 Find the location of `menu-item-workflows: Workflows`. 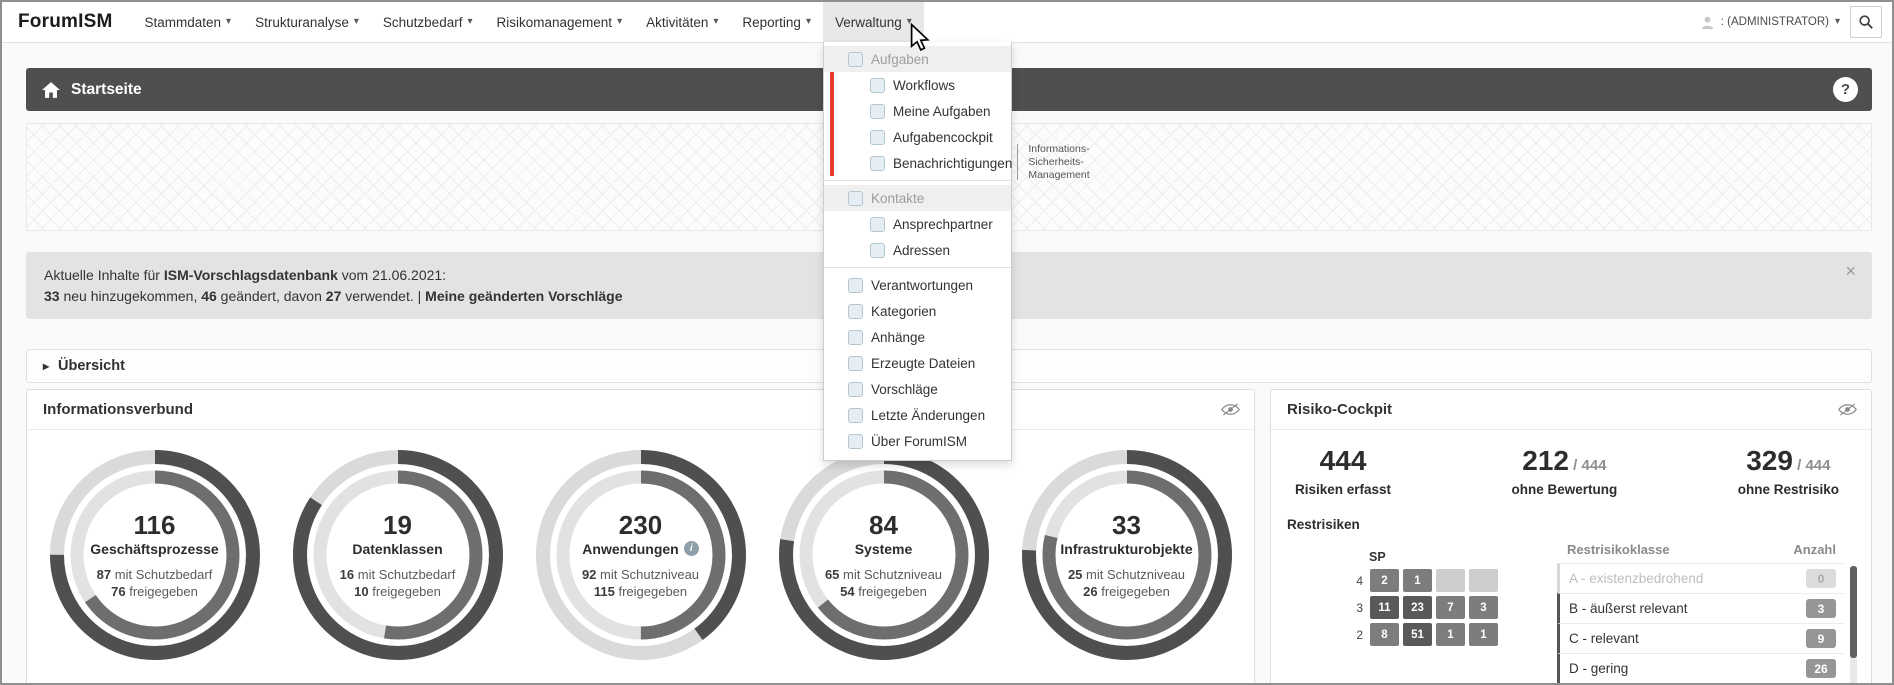

menu-item-workflows: Workflows is located at coordinates (917, 85).